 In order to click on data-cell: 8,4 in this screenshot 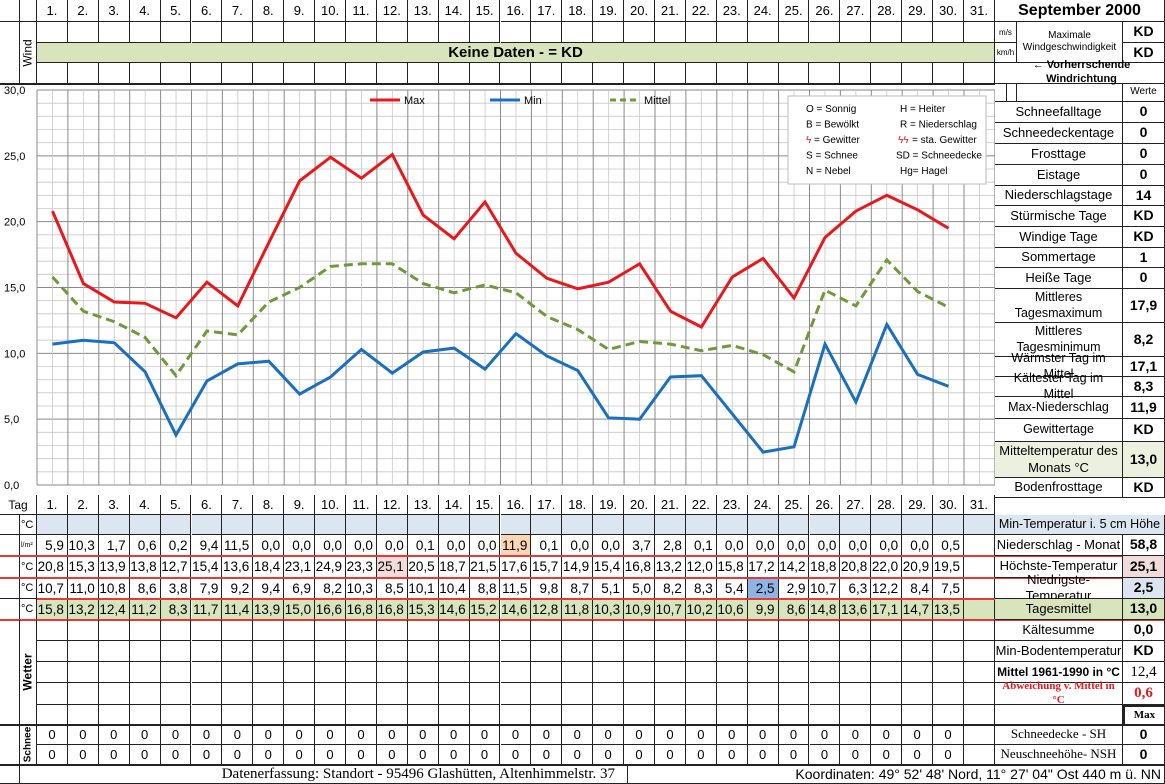, I will do `click(918, 588)`.